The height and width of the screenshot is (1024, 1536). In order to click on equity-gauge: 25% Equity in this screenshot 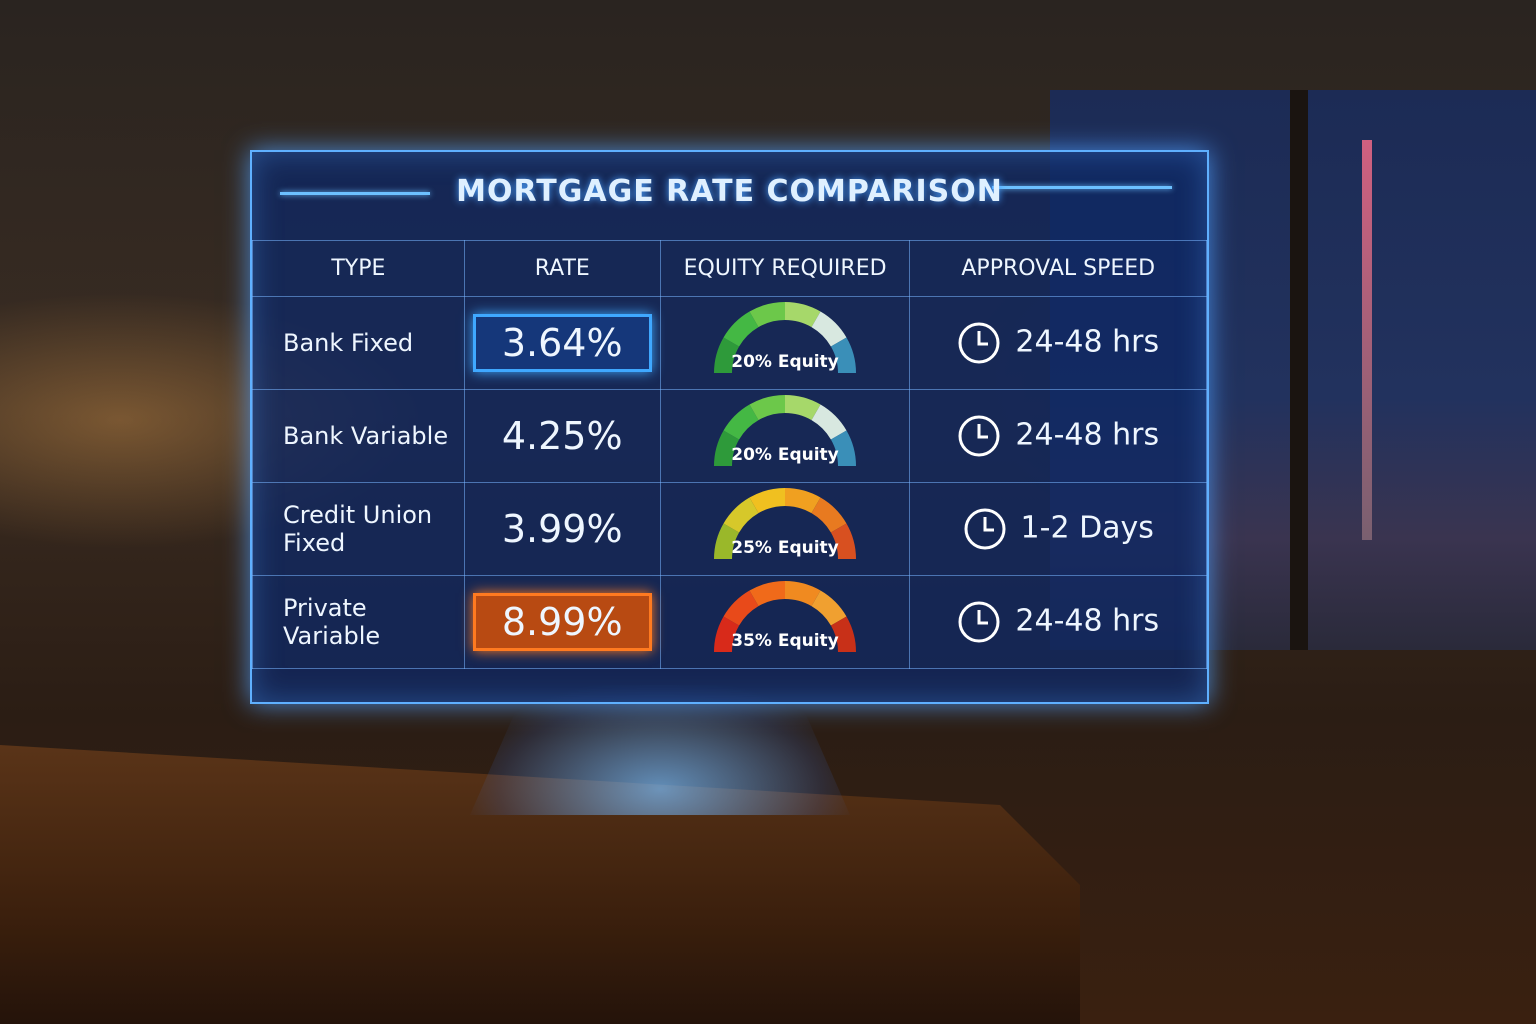, I will do `click(785, 524)`.